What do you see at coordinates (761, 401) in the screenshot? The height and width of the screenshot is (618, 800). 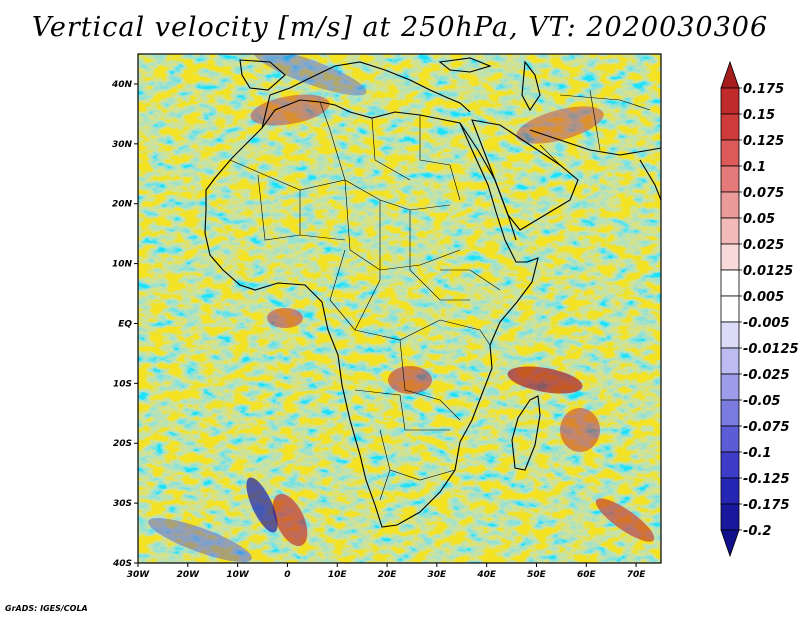 I see `colorbar-label: -0.05` at bounding box center [761, 401].